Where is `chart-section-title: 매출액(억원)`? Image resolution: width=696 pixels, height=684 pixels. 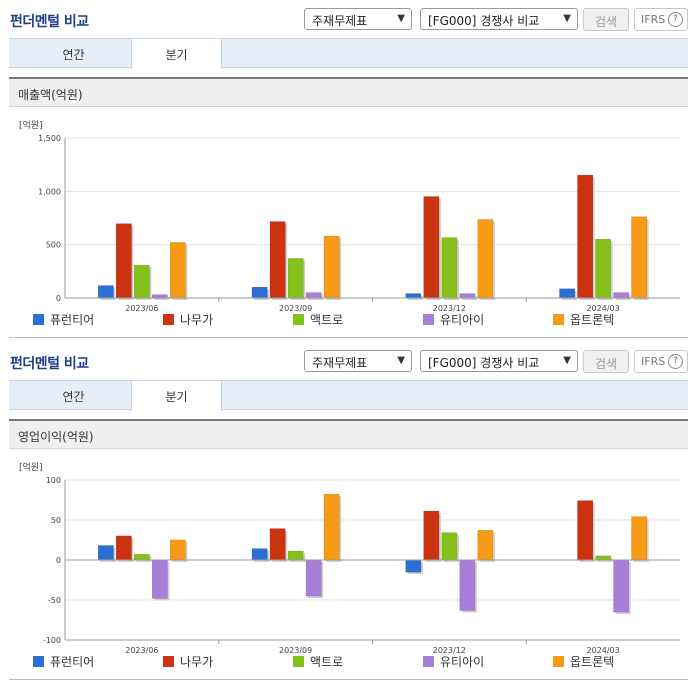 chart-section-title: 매출액(억원) is located at coordinates (348, 93).